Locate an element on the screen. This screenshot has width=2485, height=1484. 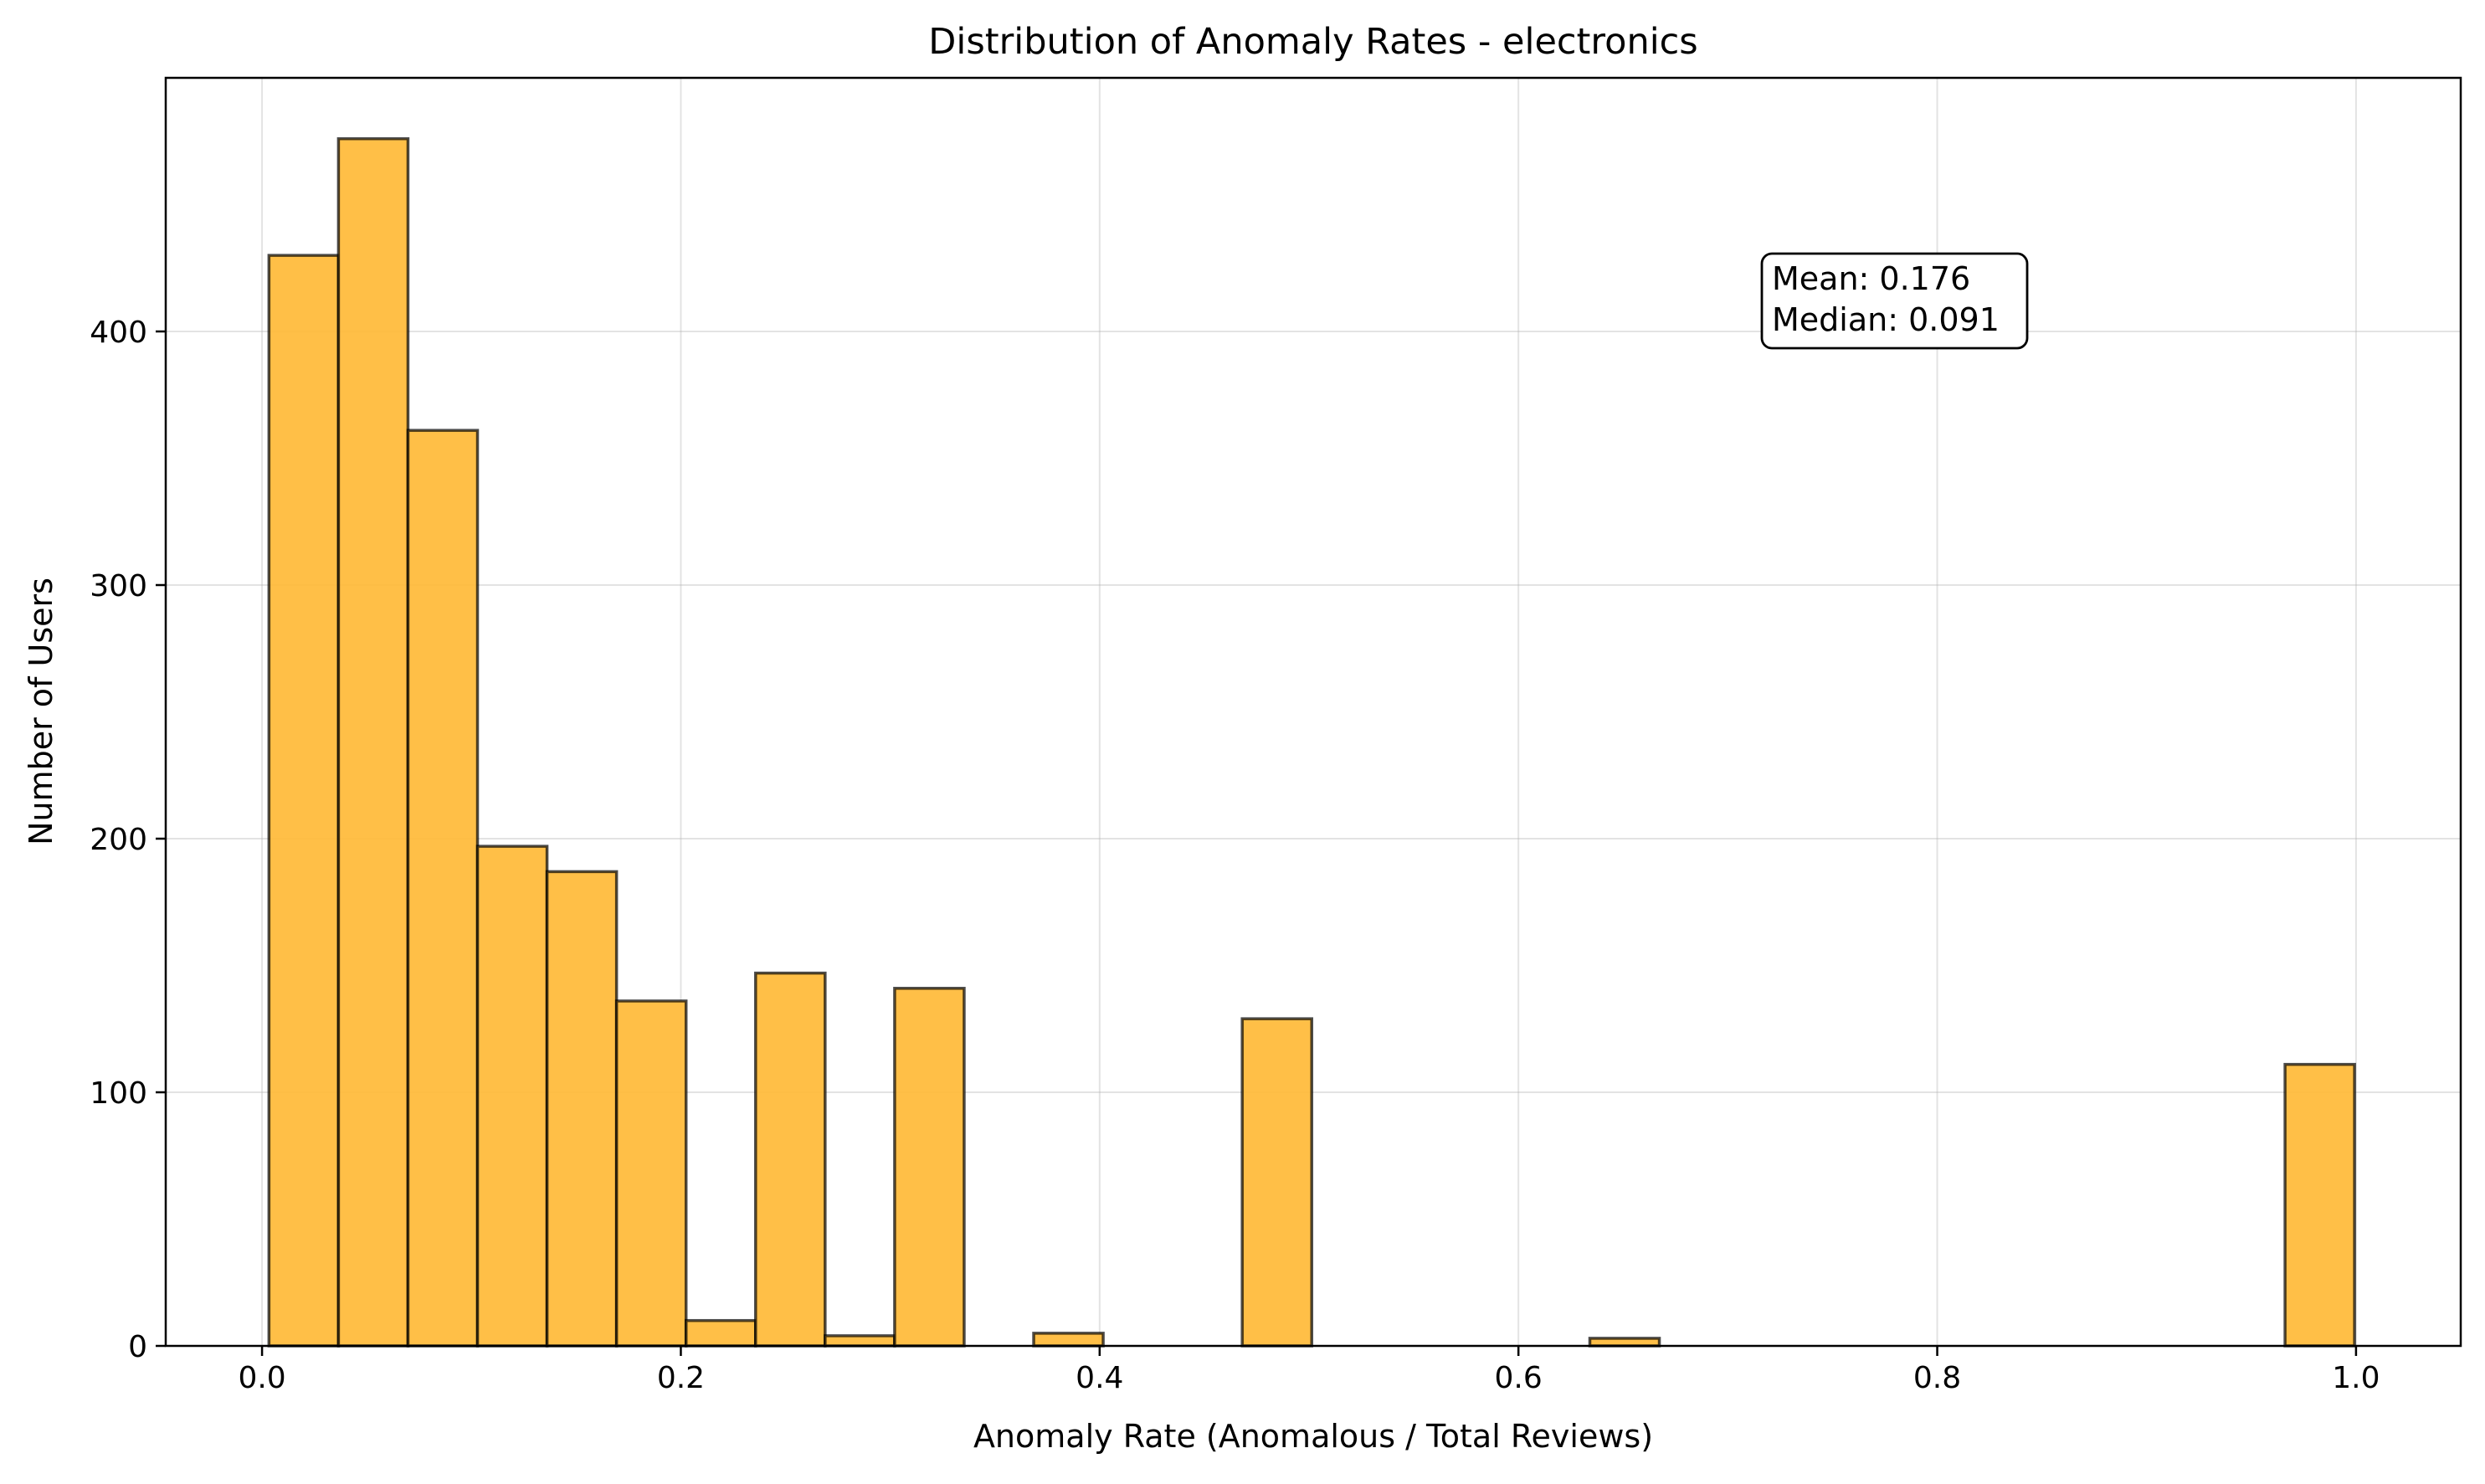
y-tick-label: 400 is located at coordinates (118, 333).